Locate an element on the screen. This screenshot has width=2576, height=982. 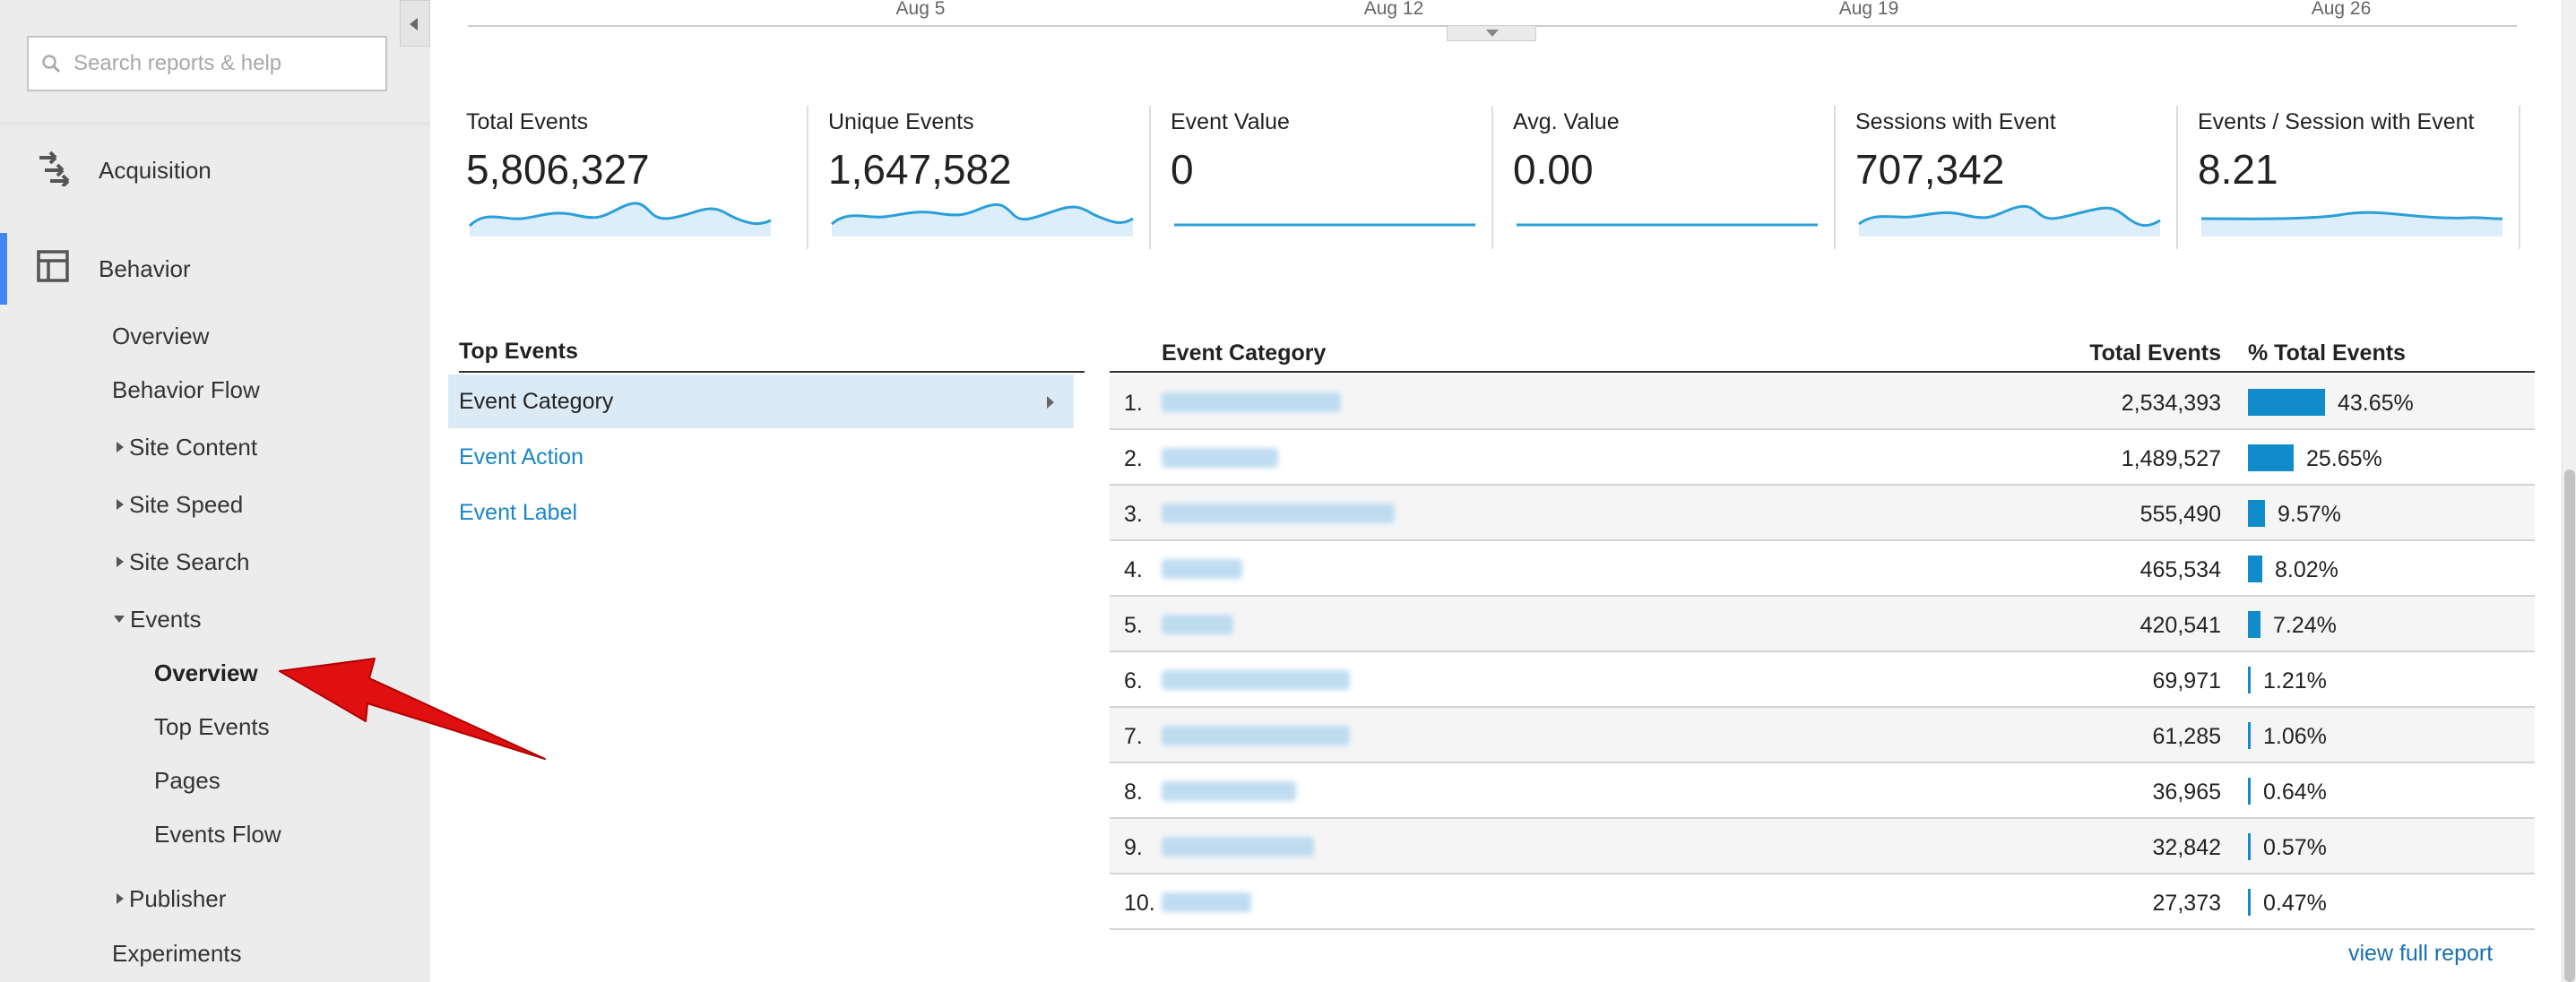
metric-unique-events: Unique Events 1,647,582 is located at coordinates (979, 177).